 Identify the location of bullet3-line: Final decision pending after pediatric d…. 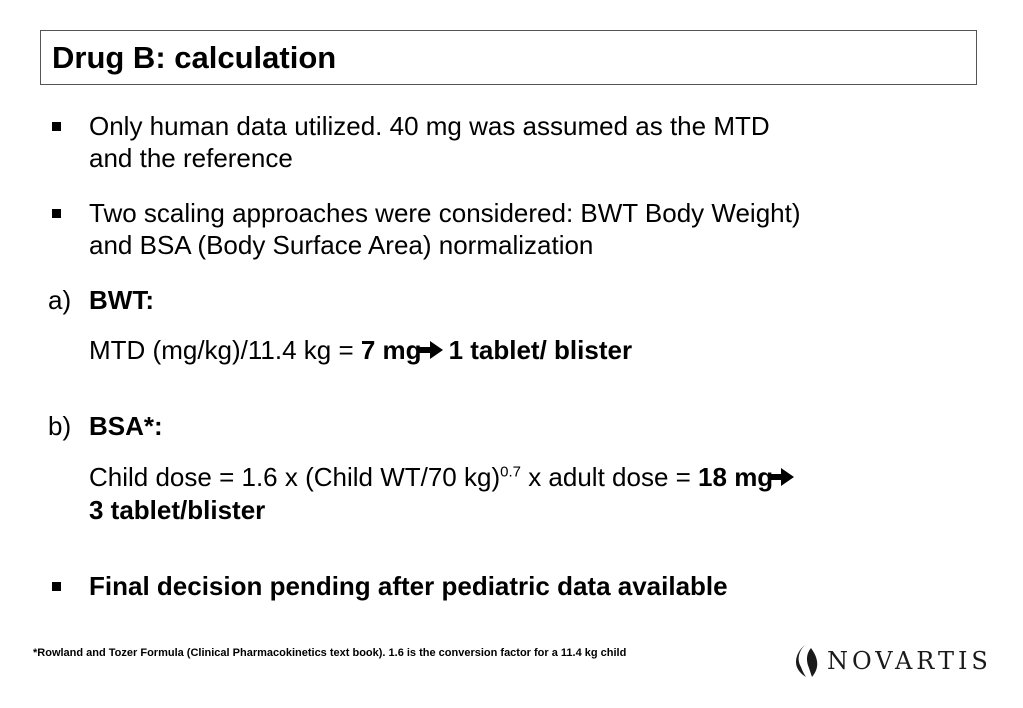
(408, 586).